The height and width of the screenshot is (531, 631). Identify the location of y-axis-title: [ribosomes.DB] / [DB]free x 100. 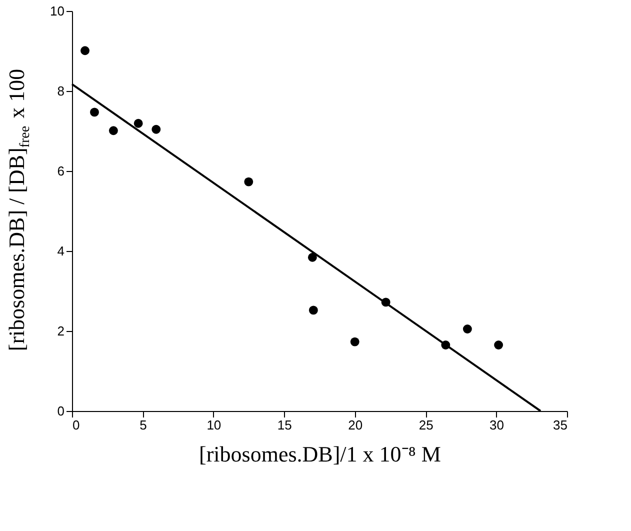
(18, 210).